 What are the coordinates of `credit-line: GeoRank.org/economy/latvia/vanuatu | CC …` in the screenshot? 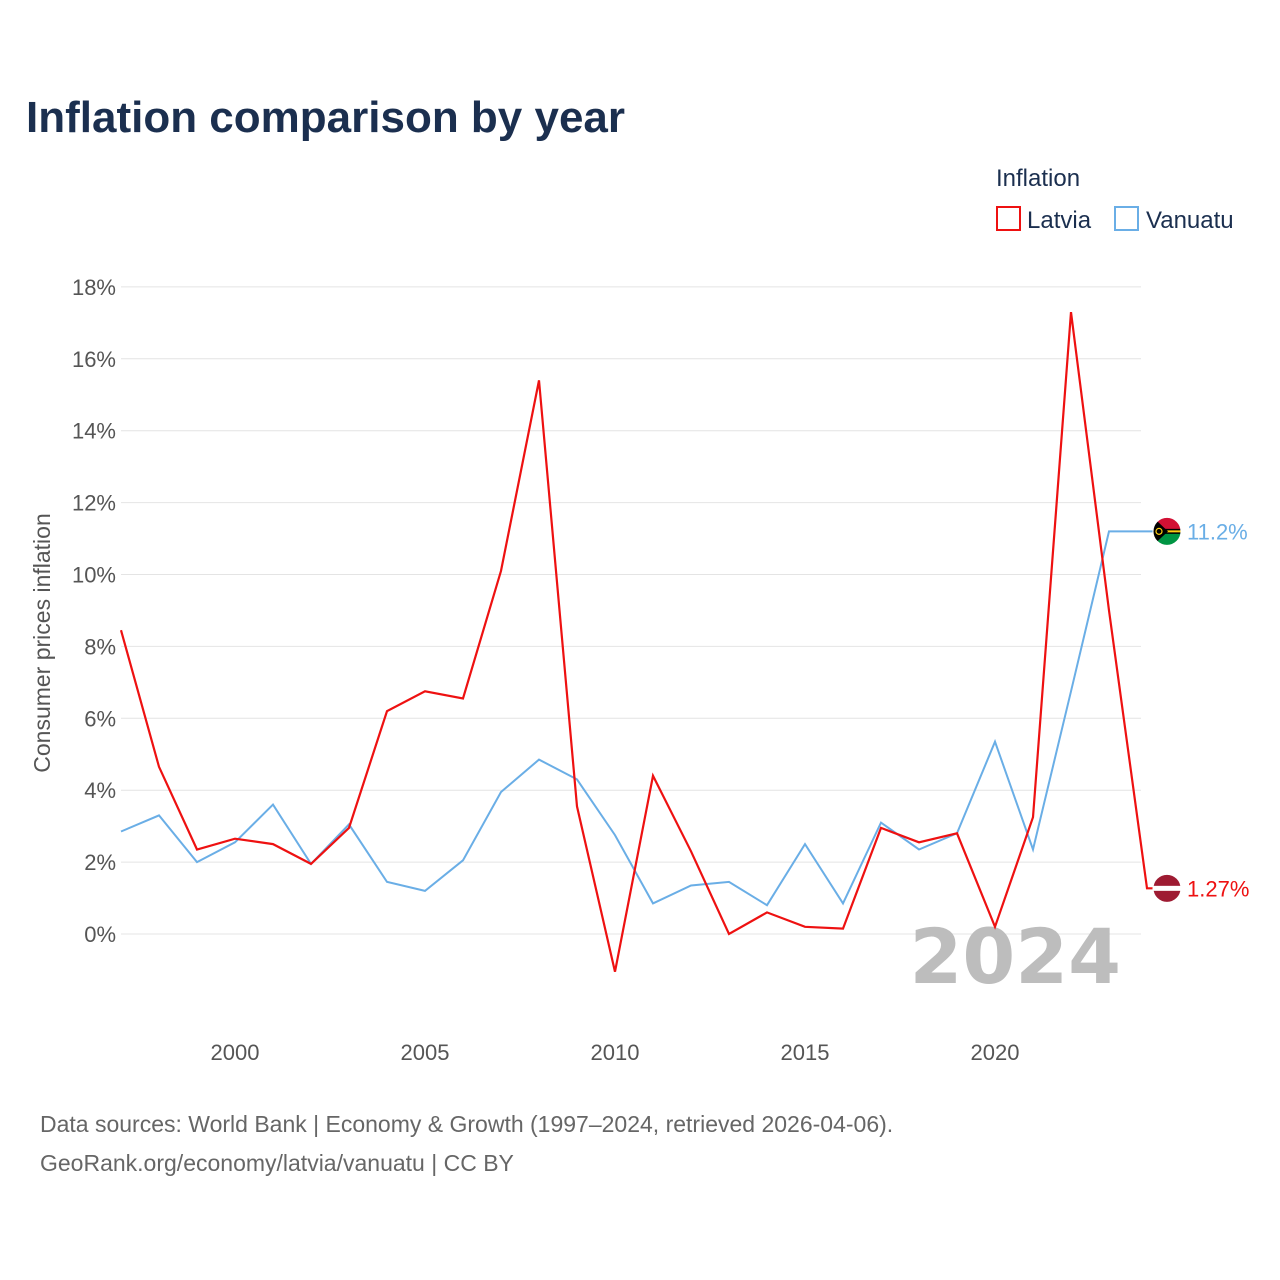 It's located at (277, 1163).